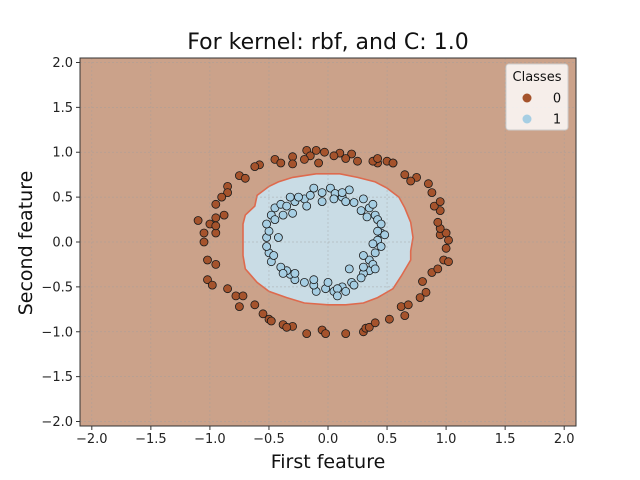 Image resolution: width=640 pixels, height=480 pixels. Describe the element at coordinates (537, 77) in the screenshot. I see `legend-title: Classes` at that location.